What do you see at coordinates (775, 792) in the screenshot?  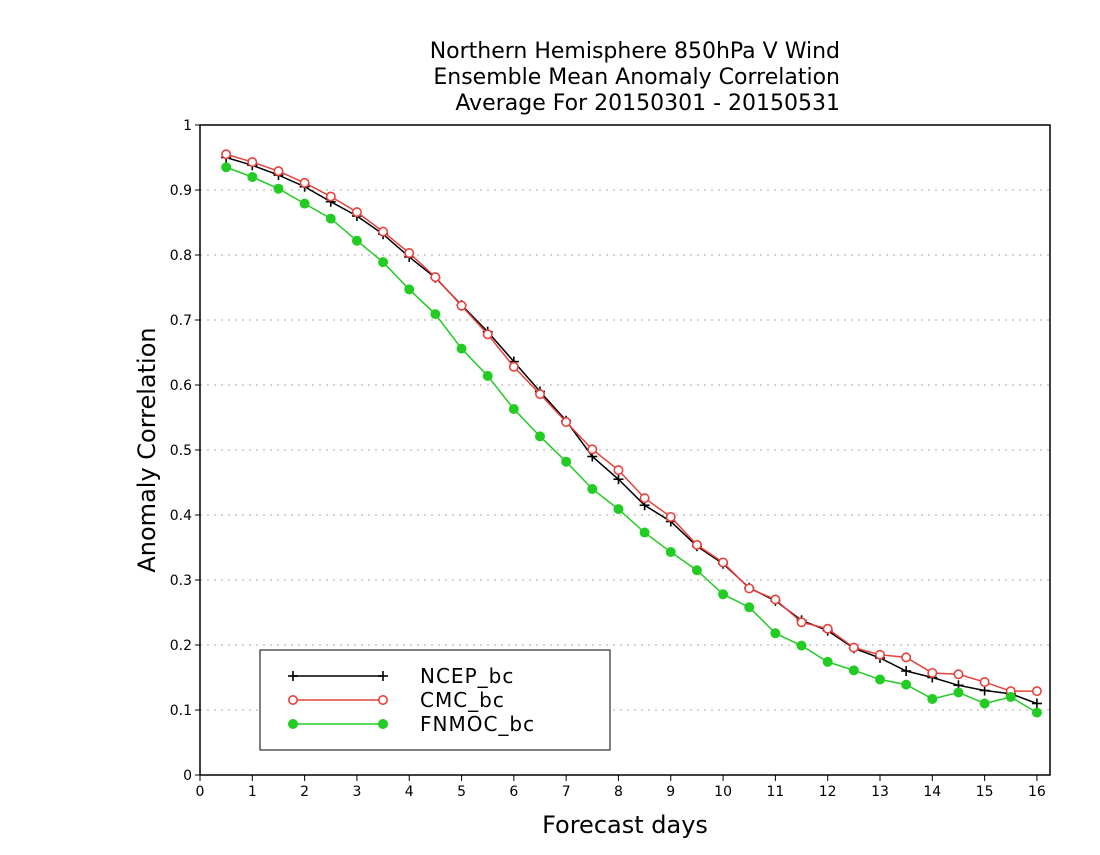 I see `x-tick-label: 11` at bounding box center [775, 792].